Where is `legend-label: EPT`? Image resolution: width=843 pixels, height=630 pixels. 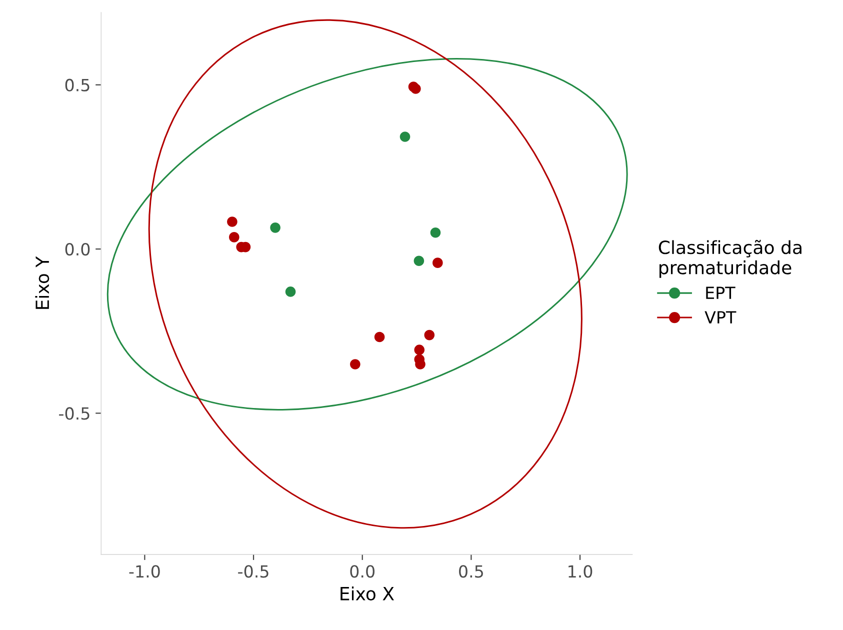
legend-label: EPT is located at coordinates (721, 292).